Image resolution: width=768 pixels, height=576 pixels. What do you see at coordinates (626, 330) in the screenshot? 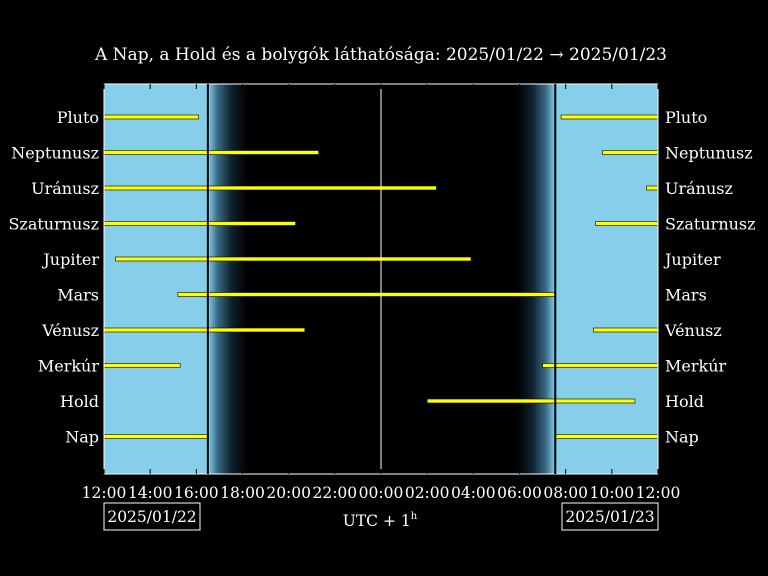
I see `visibility-bar-vénusz-2` at bounding box center [626, 330].